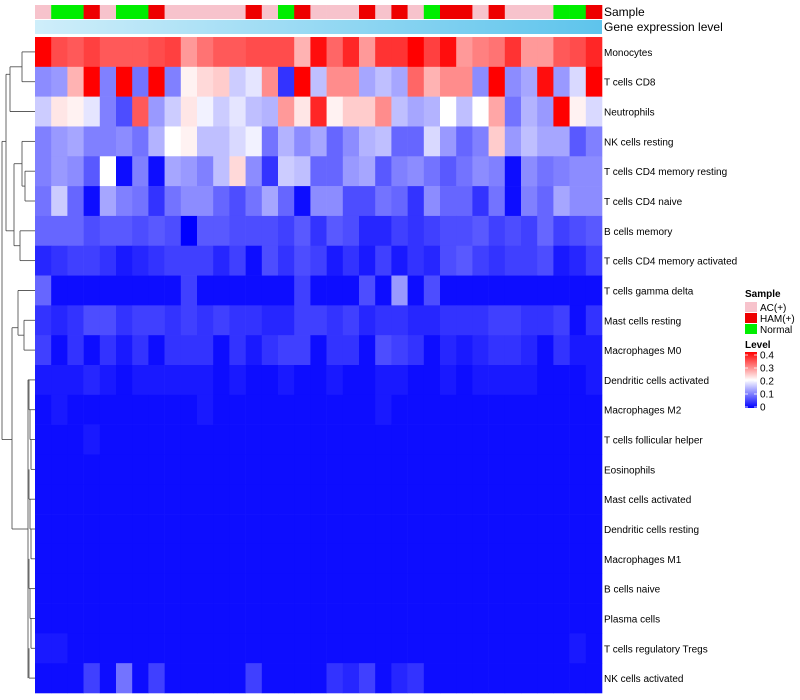  Describe the element at coordinates (767, 369) in the screenshot. I see `legend-level-tick-label: 0.3` at that location.